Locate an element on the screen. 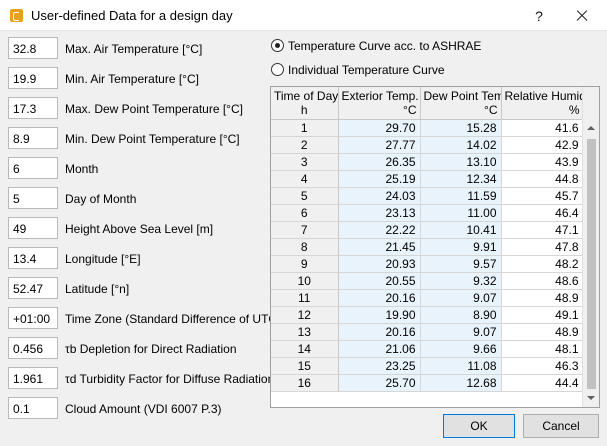 The height and width of the screenshot is (446, 607). radio-ashrae-button is located at coordinates (277, 45).